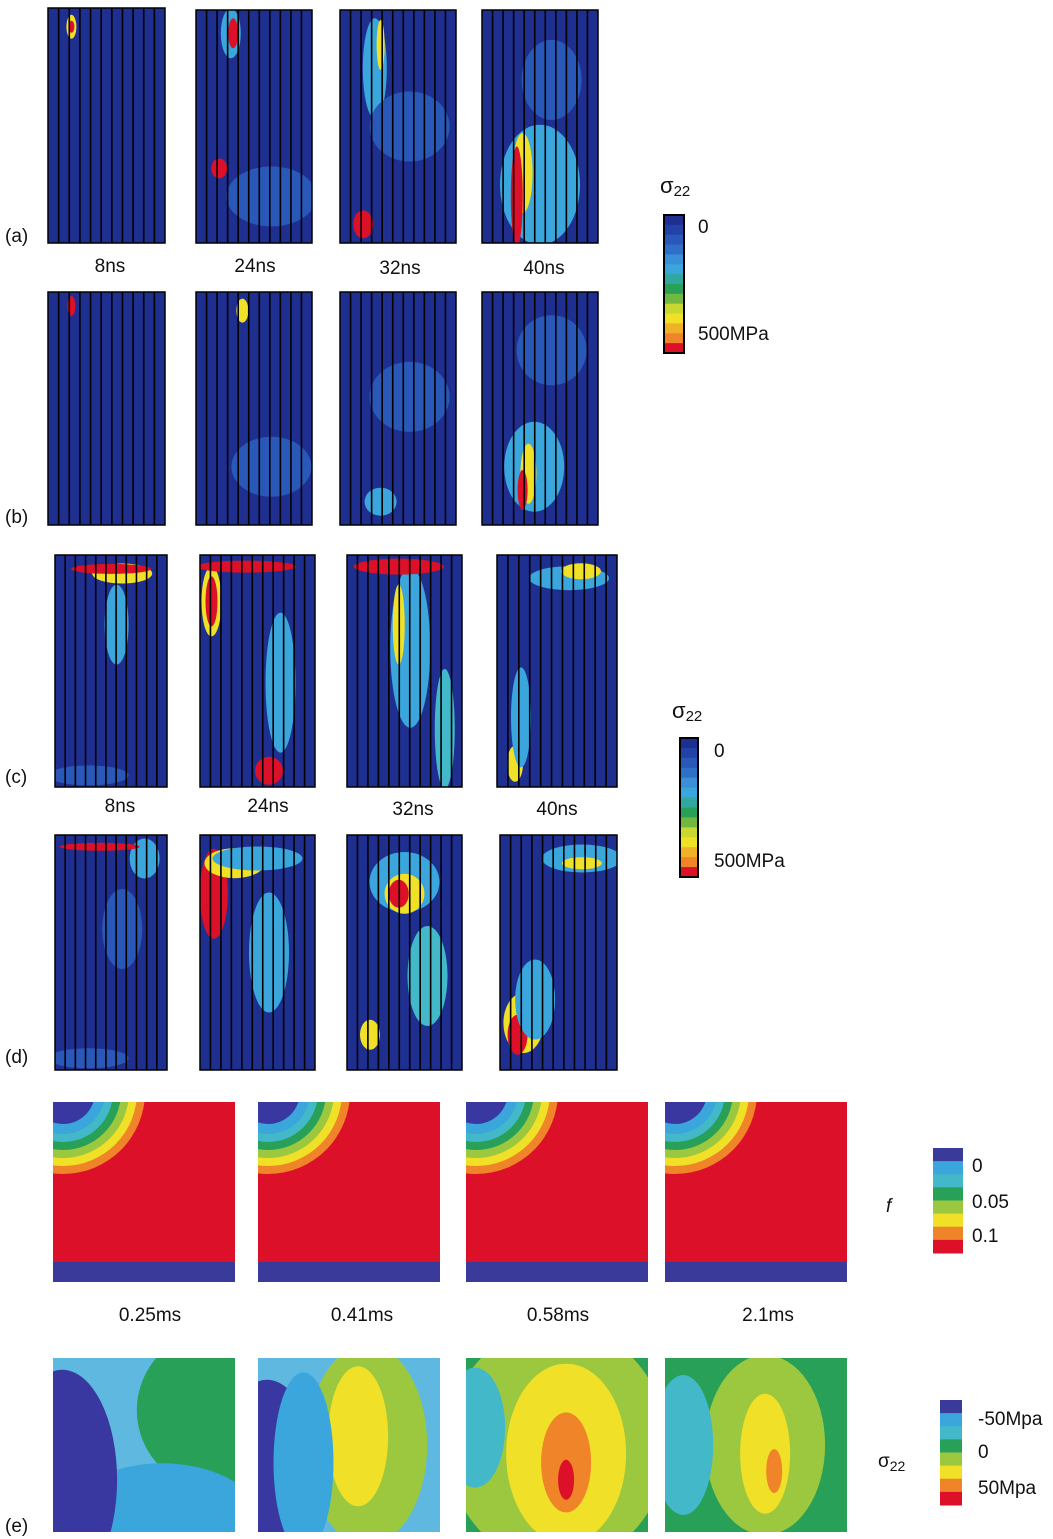 This screenshot has height=1539, width=1053. I want to click on time-label: 32ns, so click(412, 809).